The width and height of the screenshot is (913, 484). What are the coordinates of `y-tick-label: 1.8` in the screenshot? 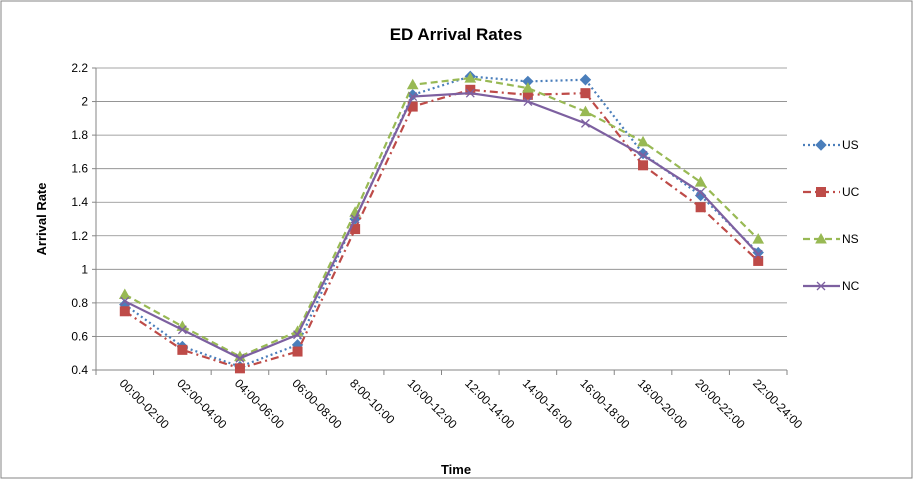 It's located at (79, 135).